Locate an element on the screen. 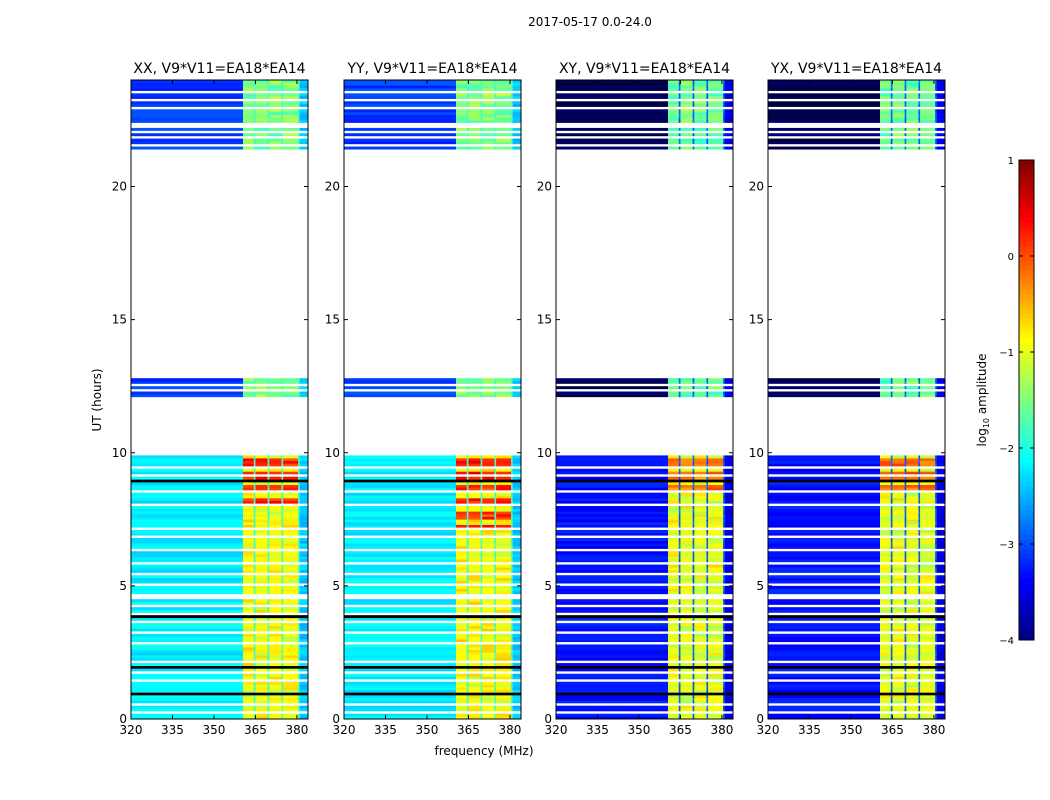 This screenshot has height=800, width=1050. colorbar-cell is located at coordinates (1026, 225).